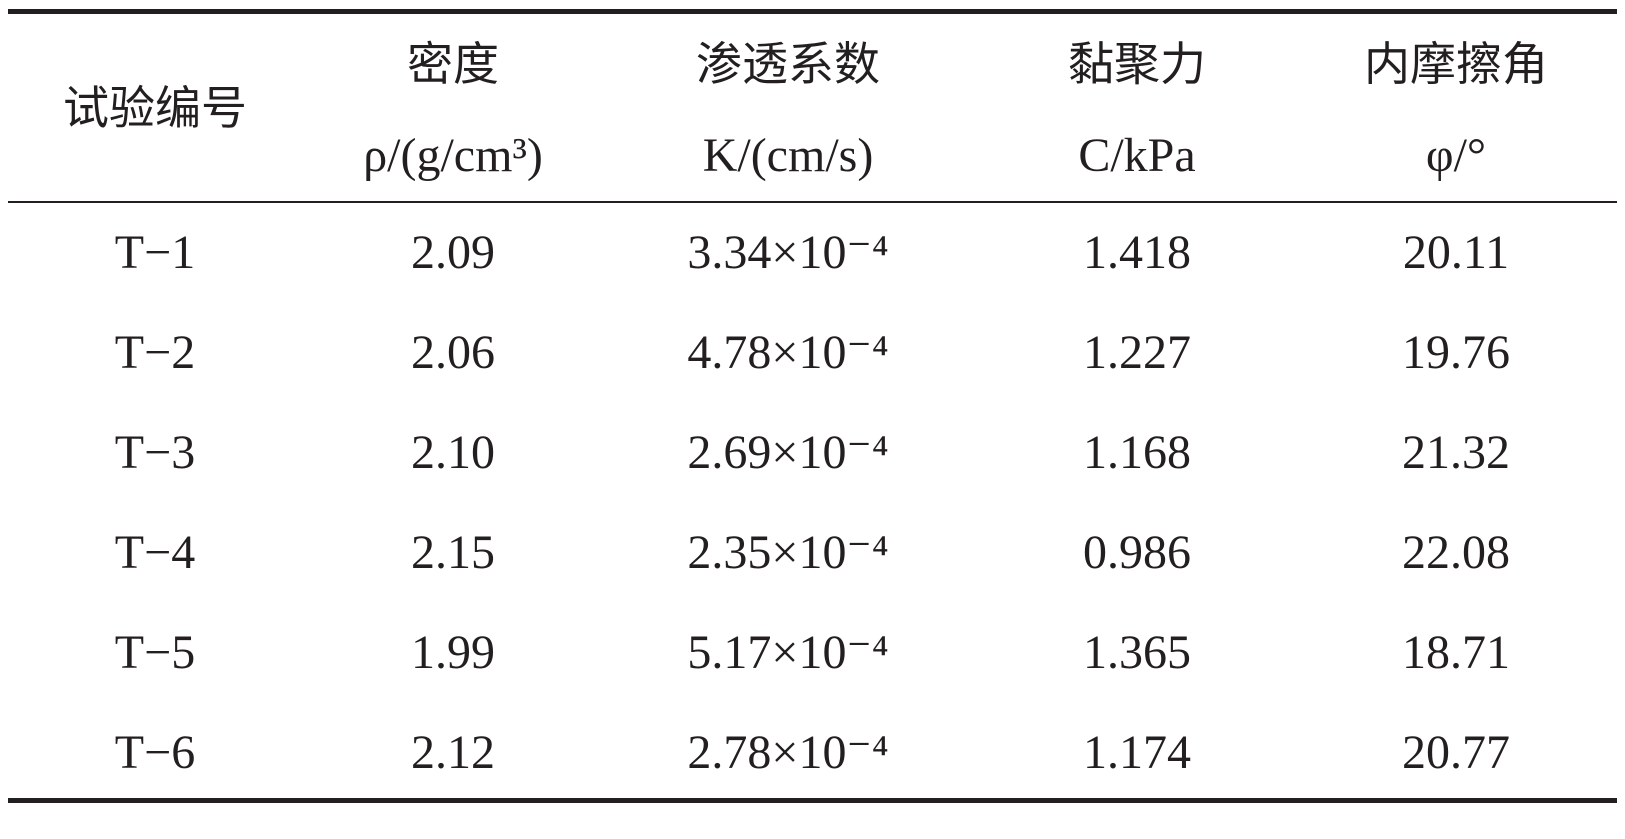 The height and width of the screenshot is (839, 1625). What do you see at coordinates (812, 202) in the screenshot?
I see `header-rule` at bounding box center [812, 202].